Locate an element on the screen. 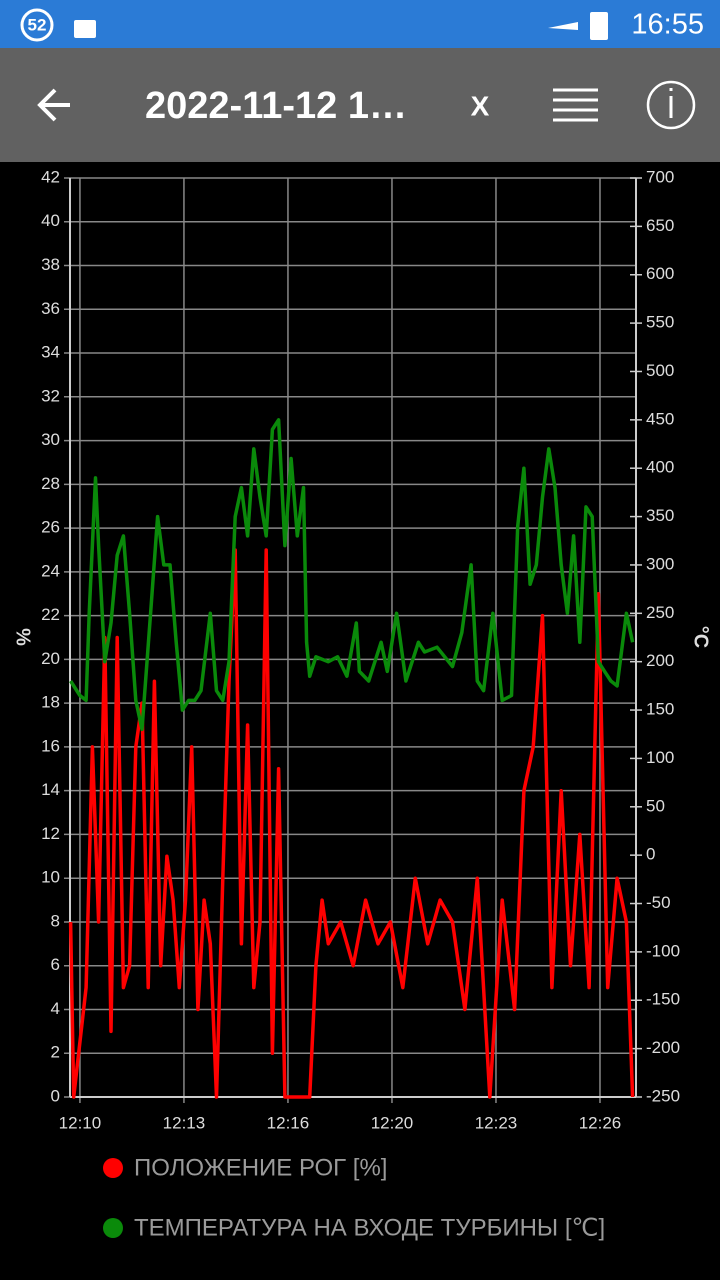 Image resolution: width=720 pixels, height=1280 pixels. y-tick-label: 28 is located at coordinates (50, 483).